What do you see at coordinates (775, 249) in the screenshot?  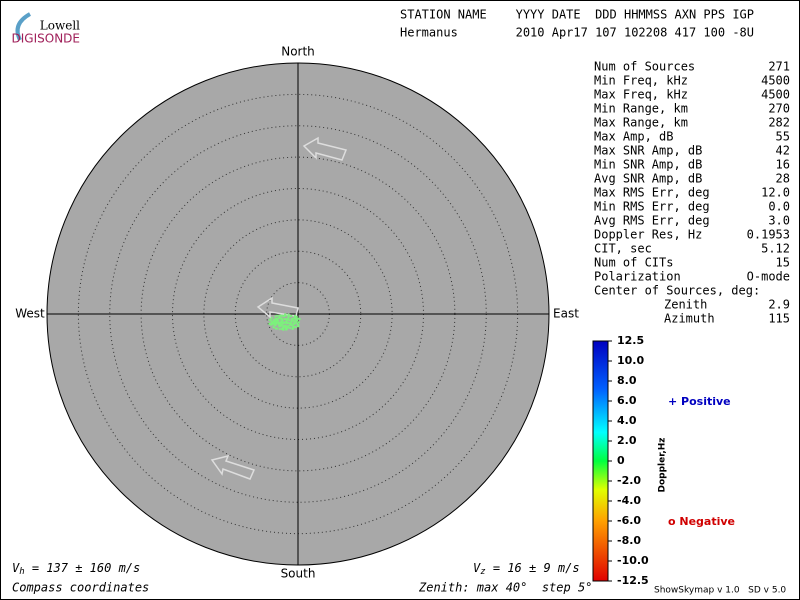 I see `stat-value: 5.12` at bounding box center [775, 249].